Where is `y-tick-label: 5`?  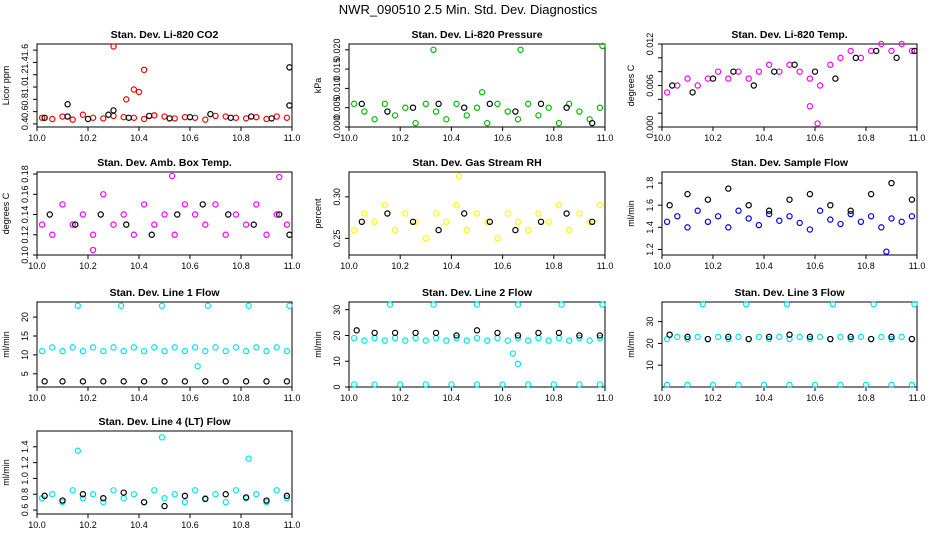
y-tick-label: 5 is located at coordinates (25, 373).